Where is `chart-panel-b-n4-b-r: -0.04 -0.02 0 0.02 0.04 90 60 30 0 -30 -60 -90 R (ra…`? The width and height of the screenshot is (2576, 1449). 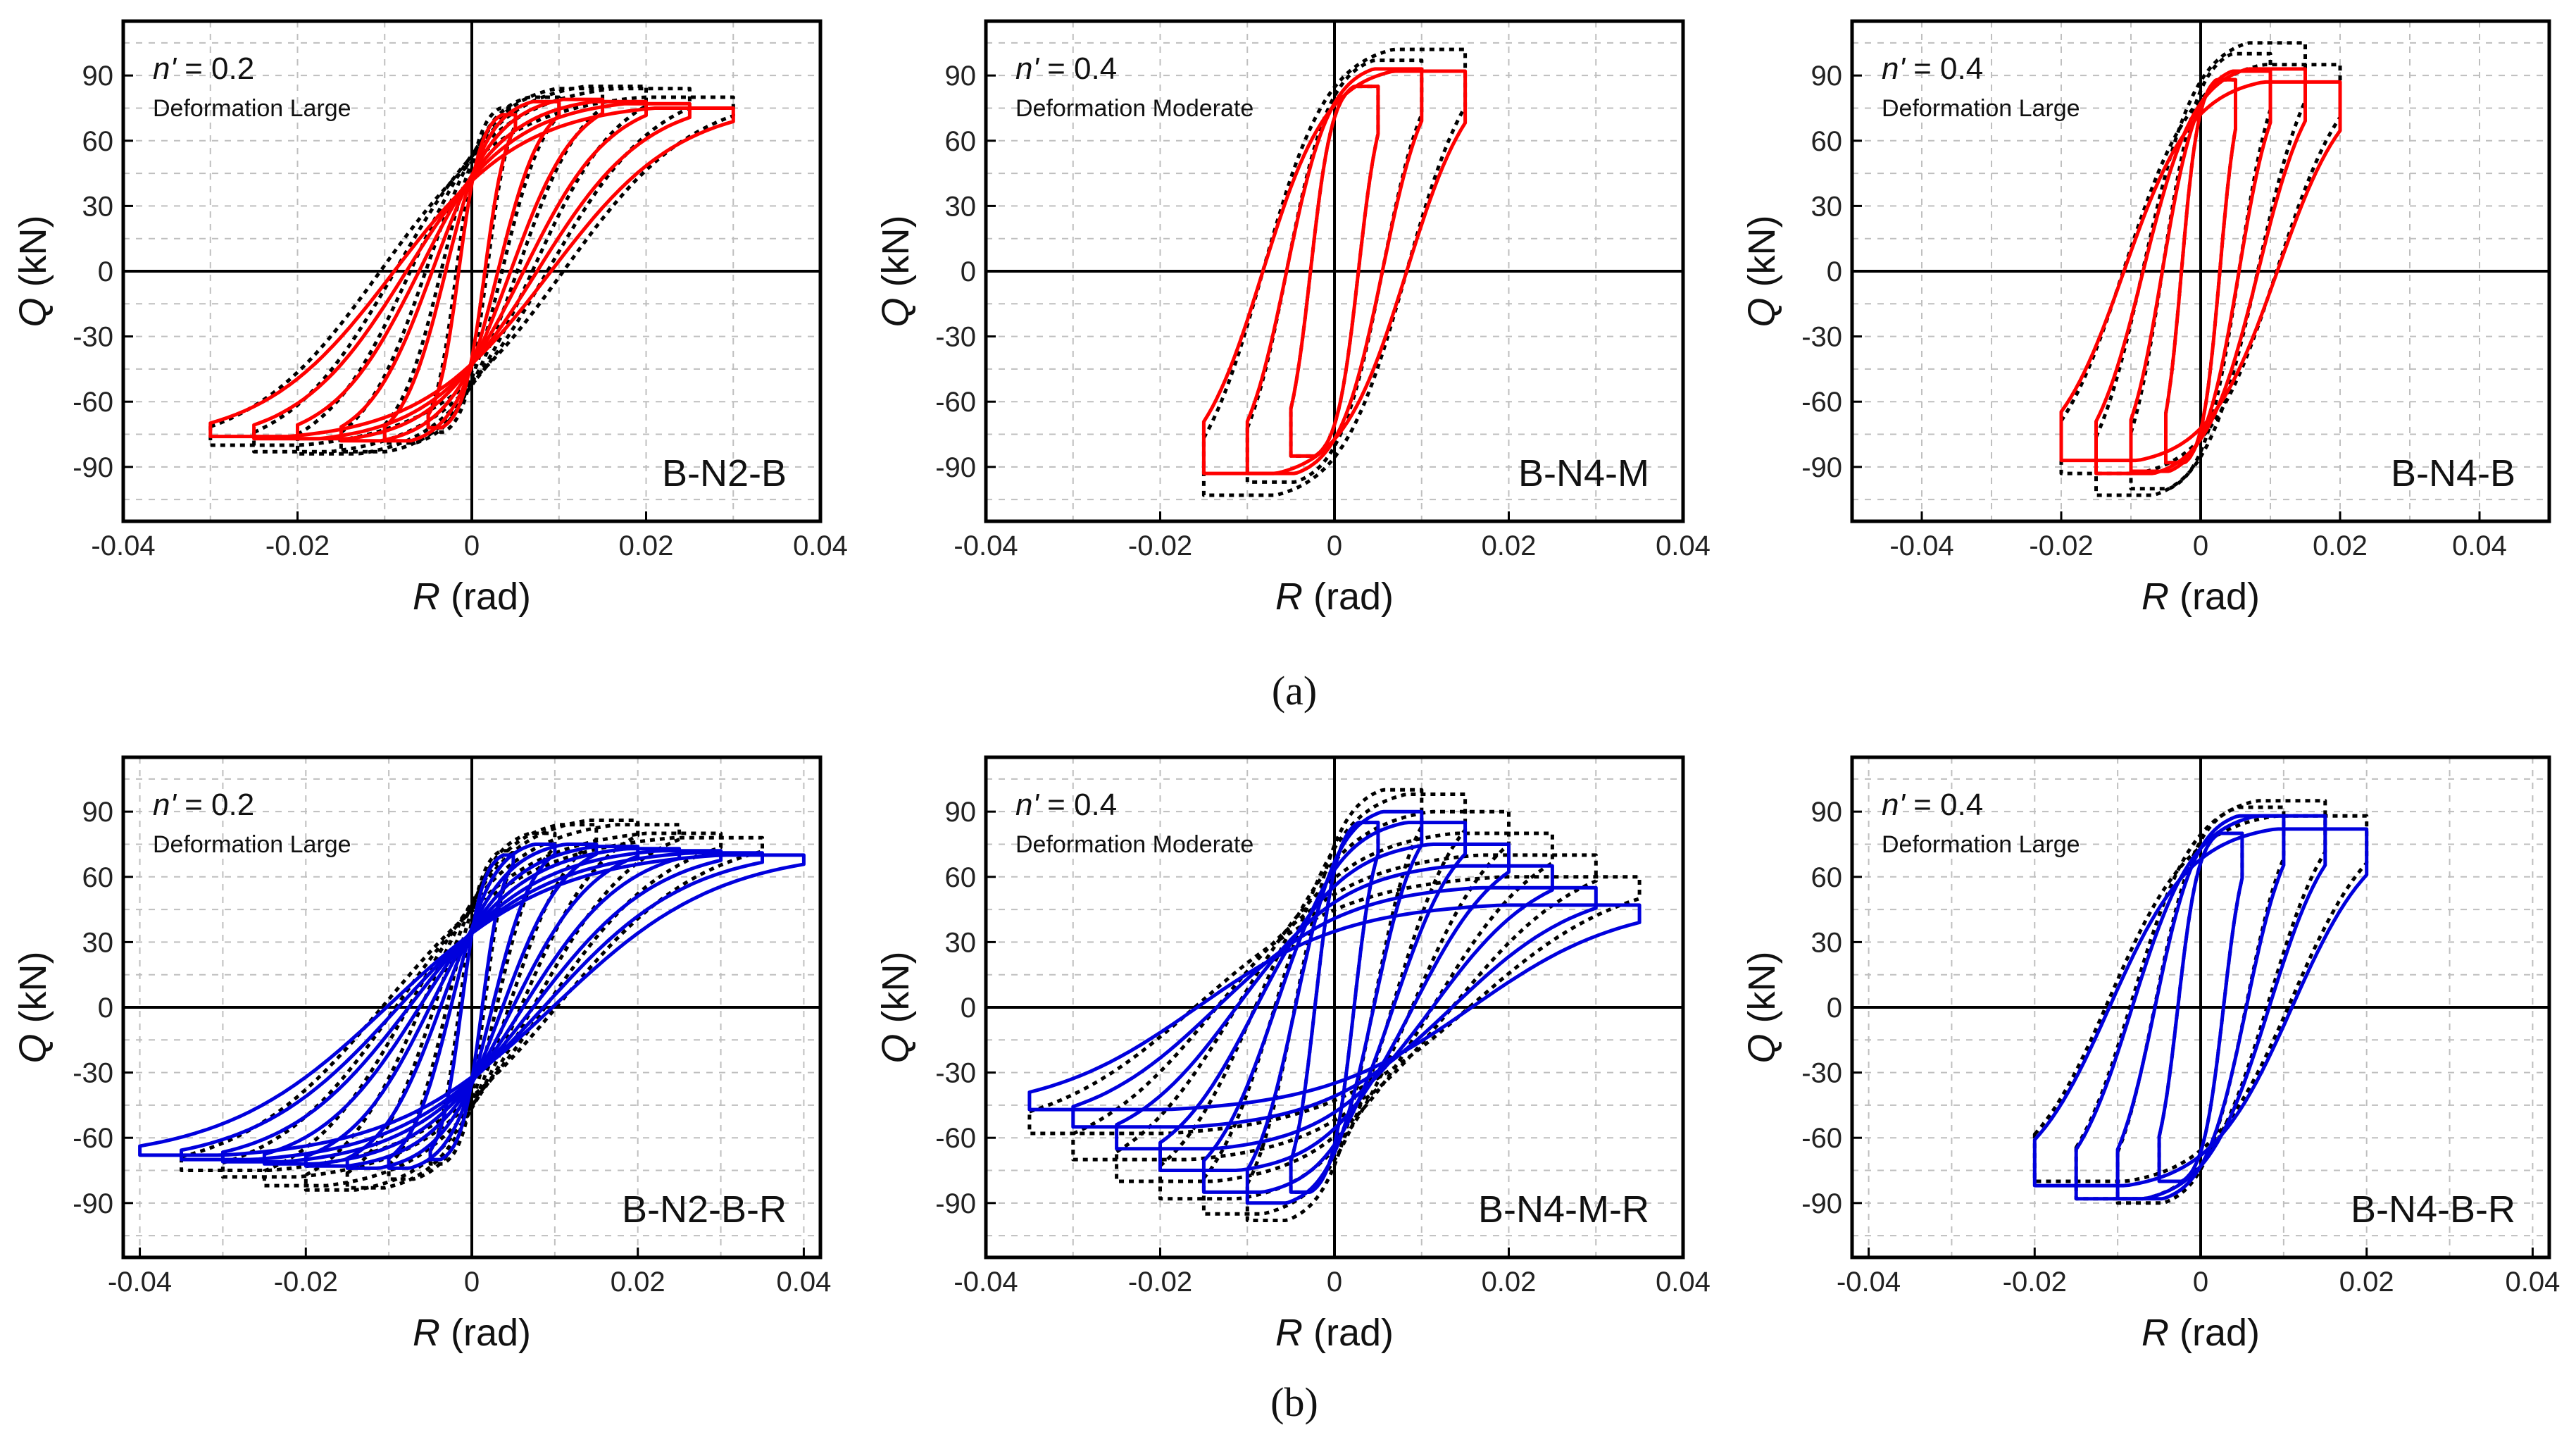
chart-panel-b-n4-b-r: -0.04 -0.02 0 0.02 0.04 90 60 30 0 -30 -60 -90 R (ra… is located at coordinates (2150, 1054).